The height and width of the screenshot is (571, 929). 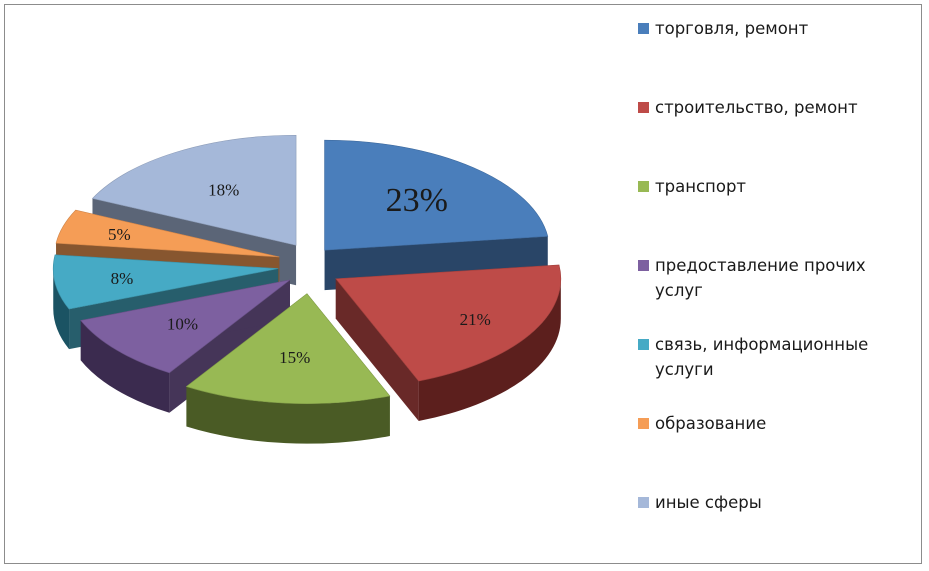 What do you see at coordinates (294, 357) in the screenshot?
I see `pie-data-label: 15%` at bounding box center [294, 357].